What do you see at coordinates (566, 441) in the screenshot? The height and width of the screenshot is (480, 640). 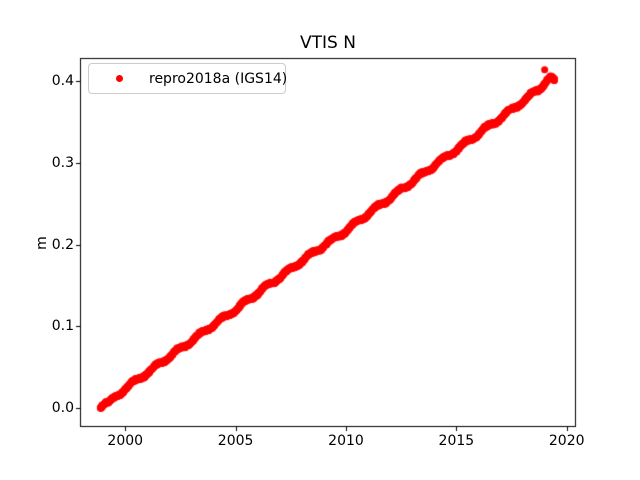 I see `x-tick-label: 2020` at bounding box center [566, 441].